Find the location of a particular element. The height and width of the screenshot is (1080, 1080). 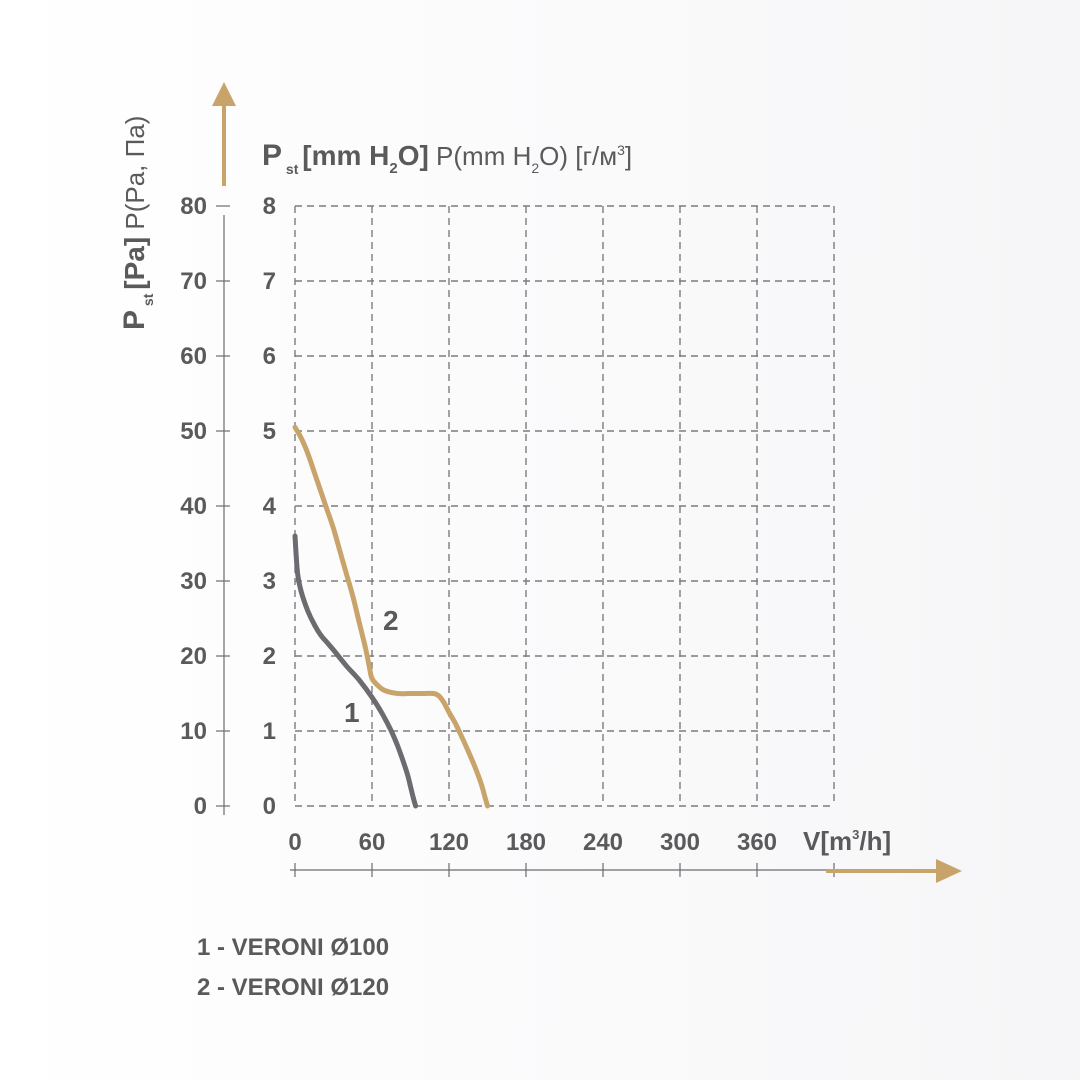

series-1-line is located at coordinates (355, 671).